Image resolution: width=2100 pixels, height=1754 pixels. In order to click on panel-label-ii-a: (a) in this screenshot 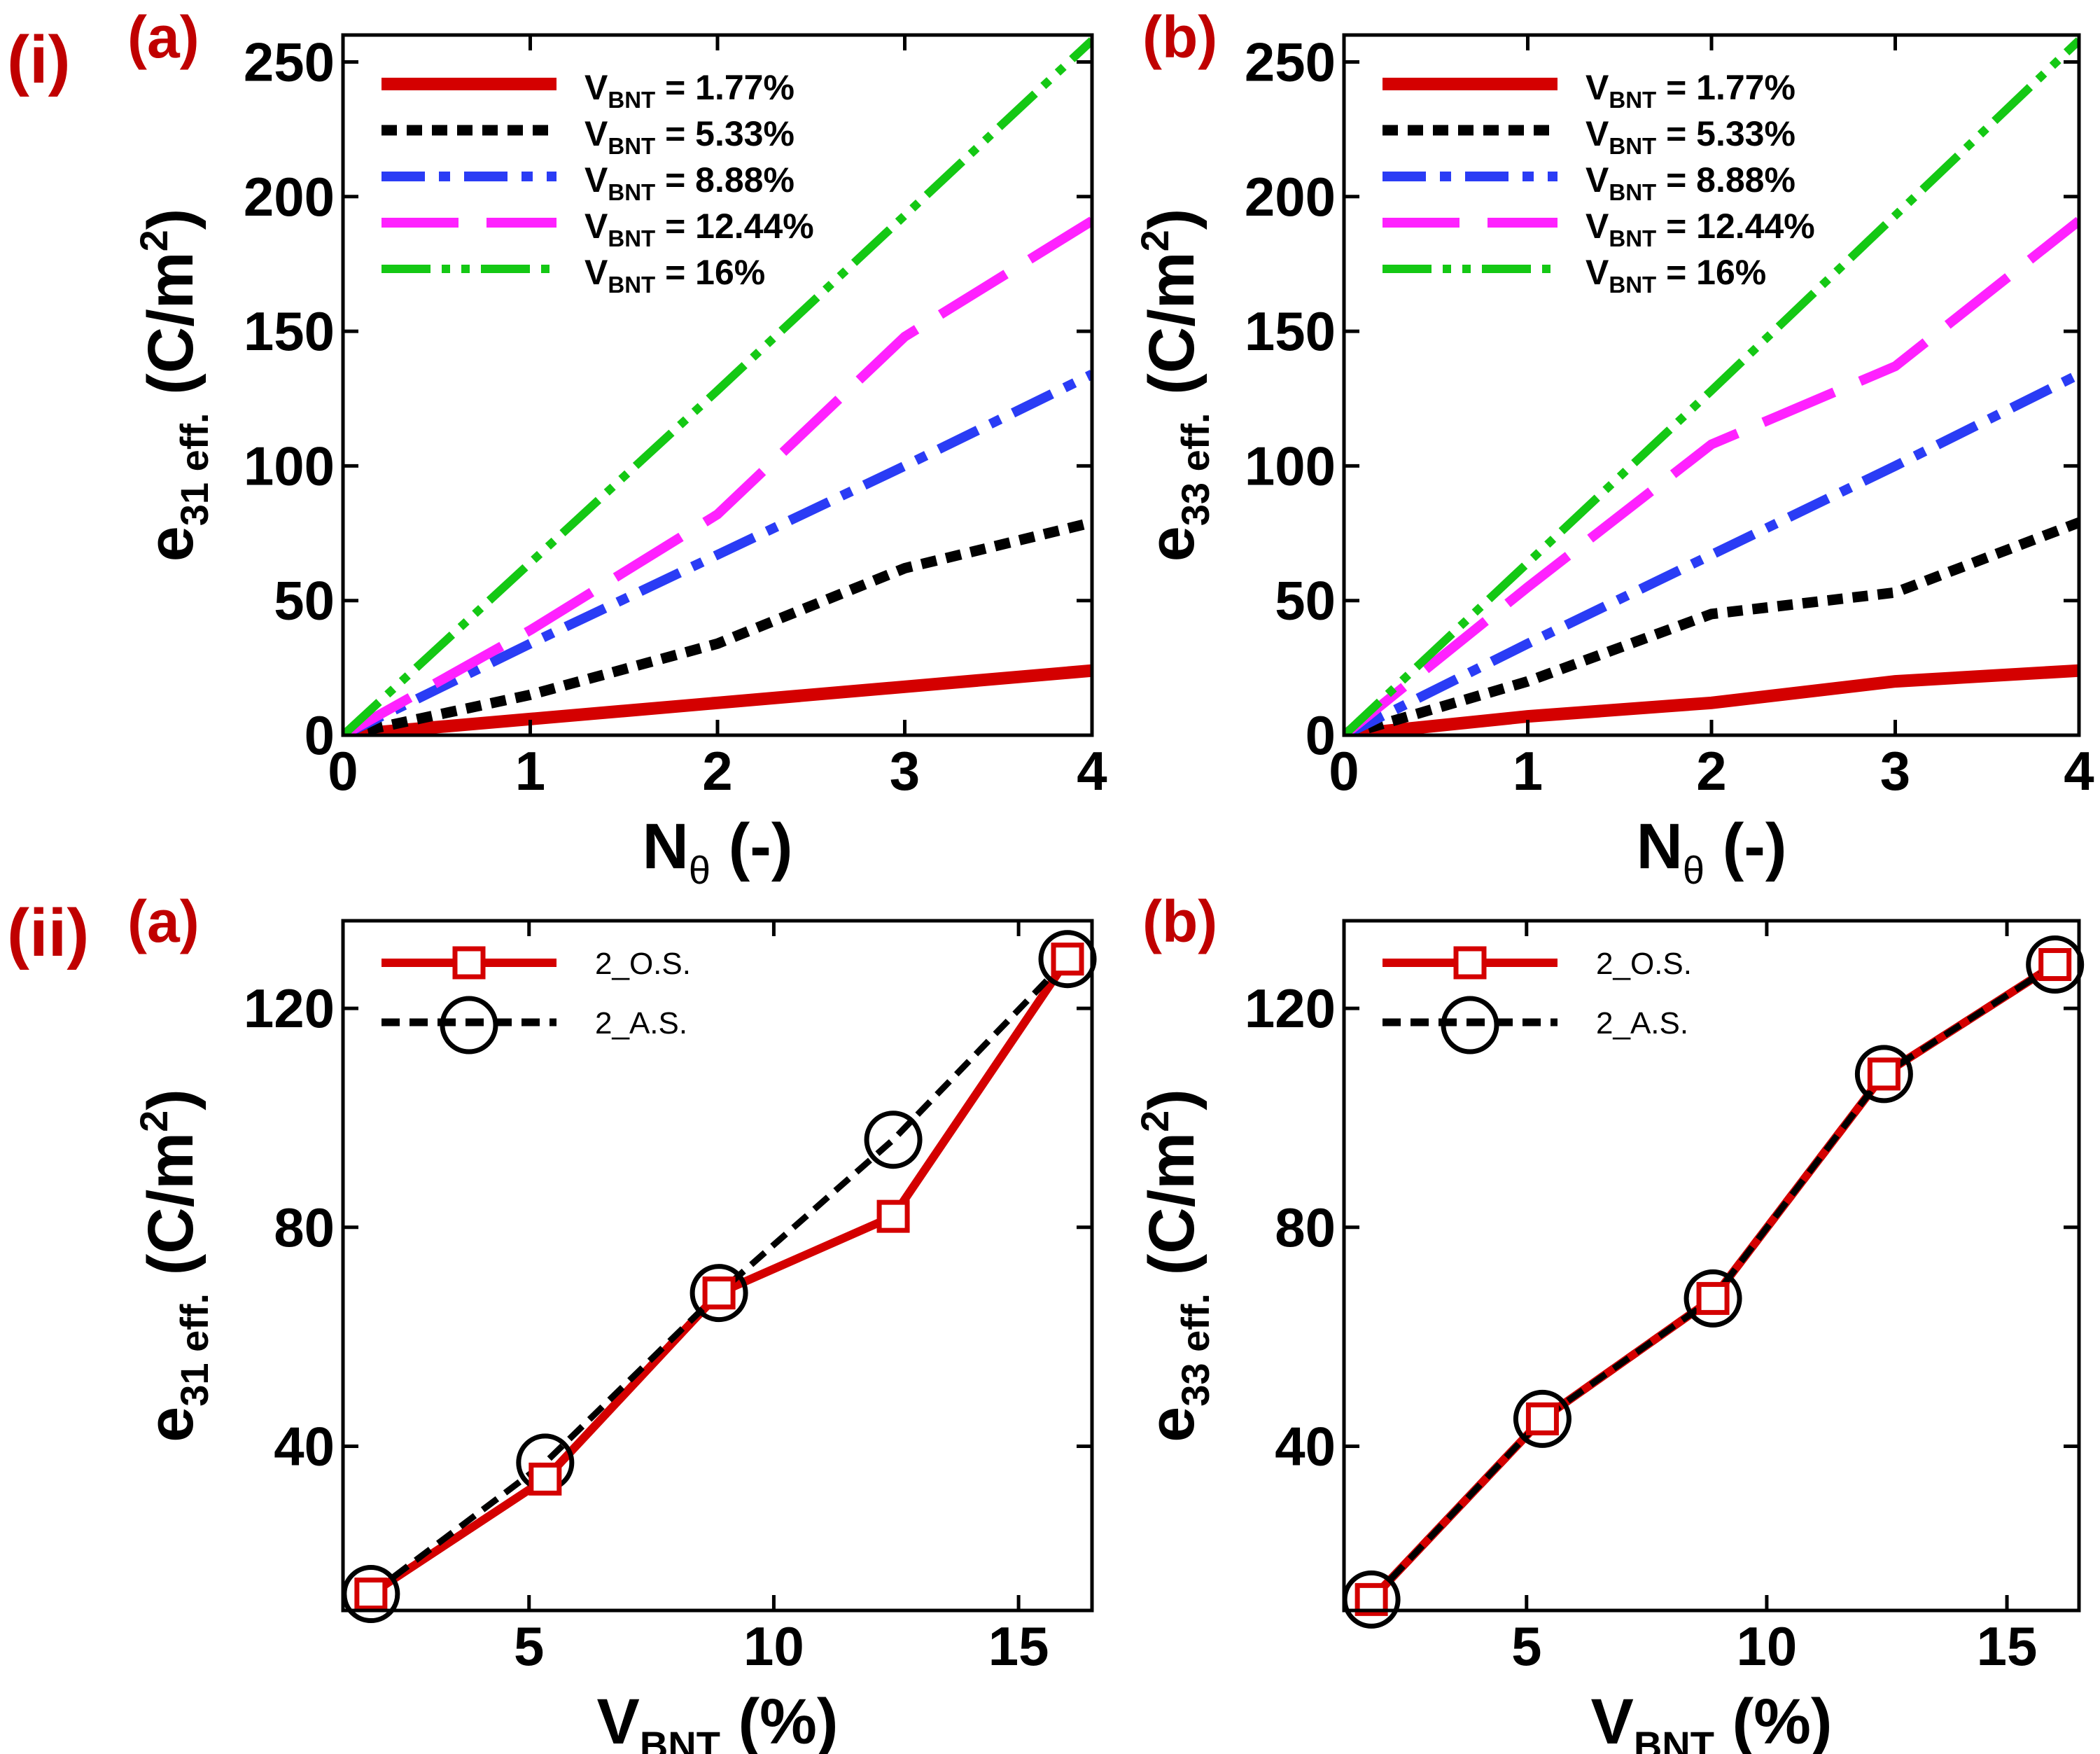, I will do `click(163, 921)`.